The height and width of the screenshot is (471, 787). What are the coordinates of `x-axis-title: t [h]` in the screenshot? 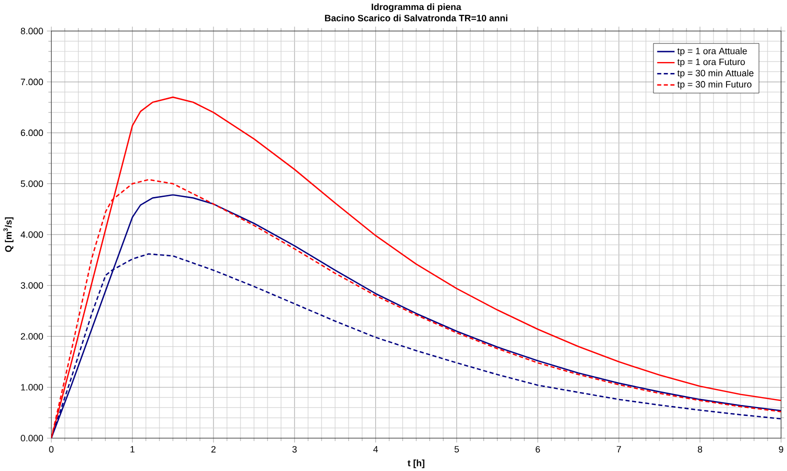 It's located at (416, 463).